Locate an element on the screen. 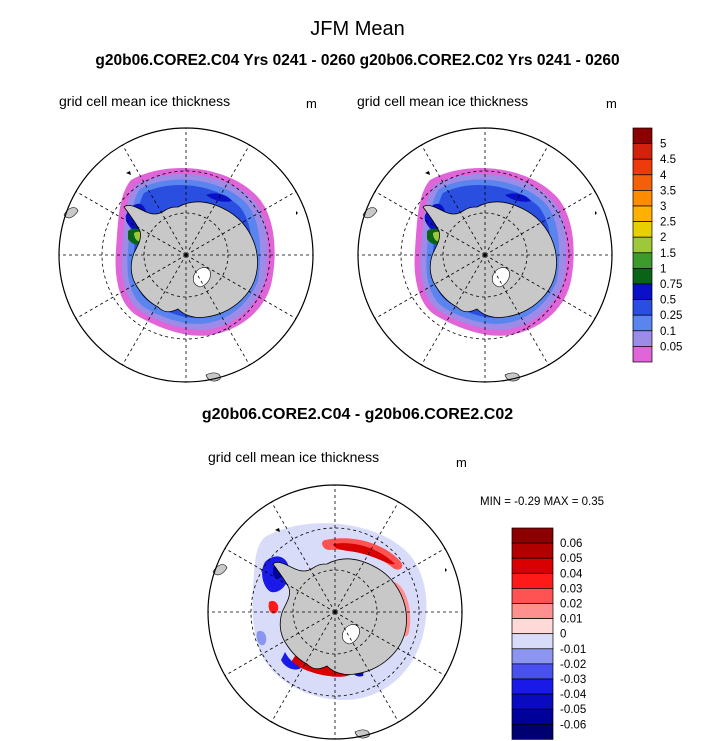  panel2-label: grid cell mean ice thickness is located at coordinates (443, 101).